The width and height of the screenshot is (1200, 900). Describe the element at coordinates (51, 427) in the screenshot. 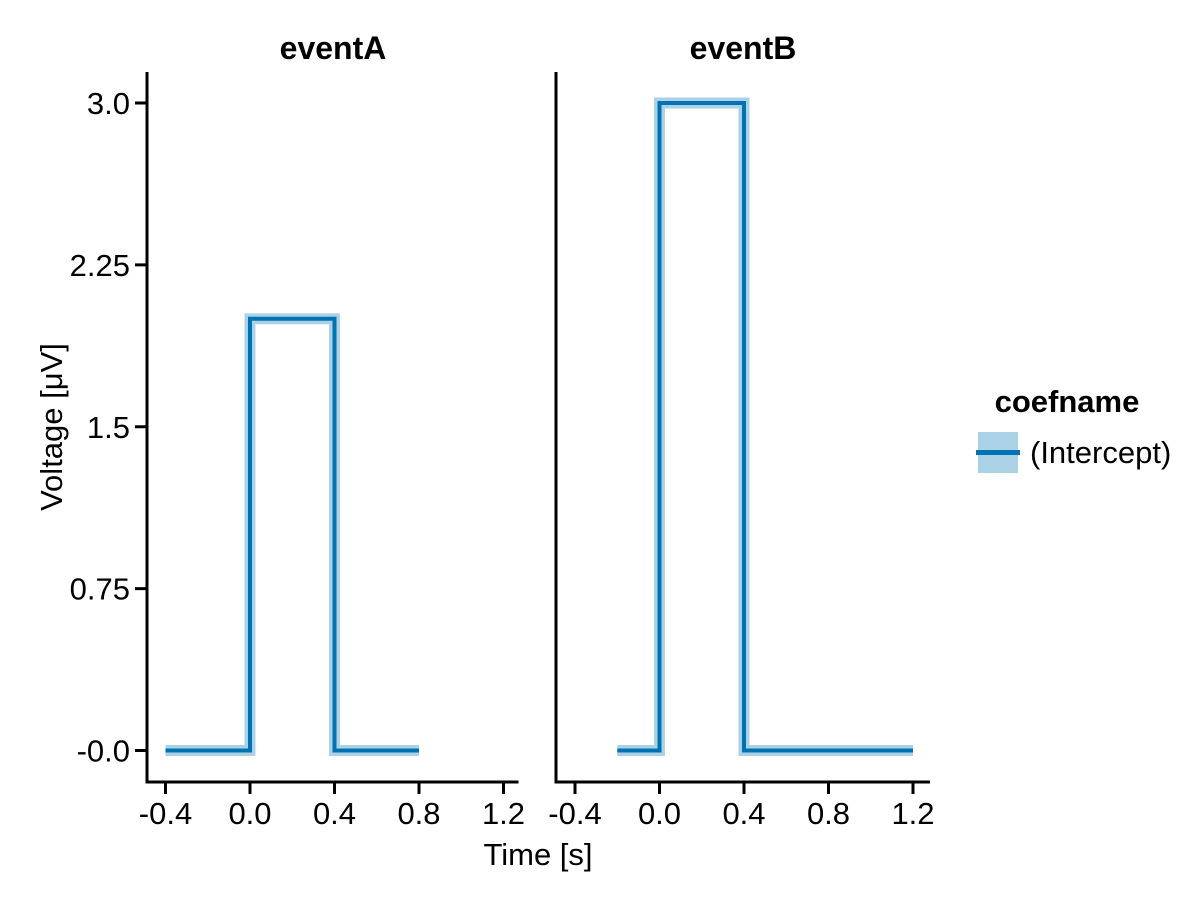

I see `y-axis-label: Voltage [μV]` at that location.